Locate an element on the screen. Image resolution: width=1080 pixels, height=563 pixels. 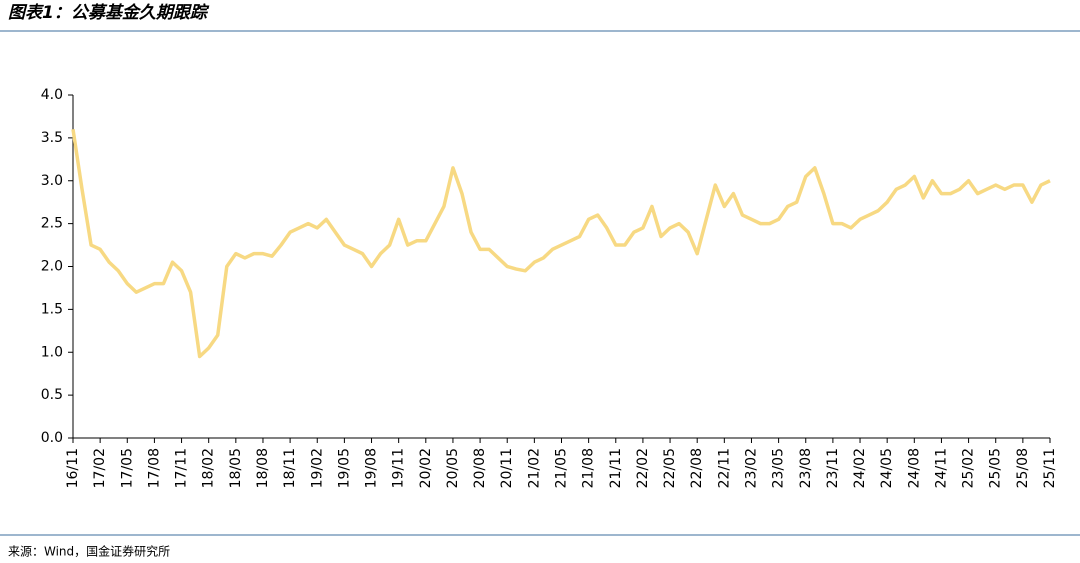
x-tick-label: 22/05 is located at coordinates (670, 468).